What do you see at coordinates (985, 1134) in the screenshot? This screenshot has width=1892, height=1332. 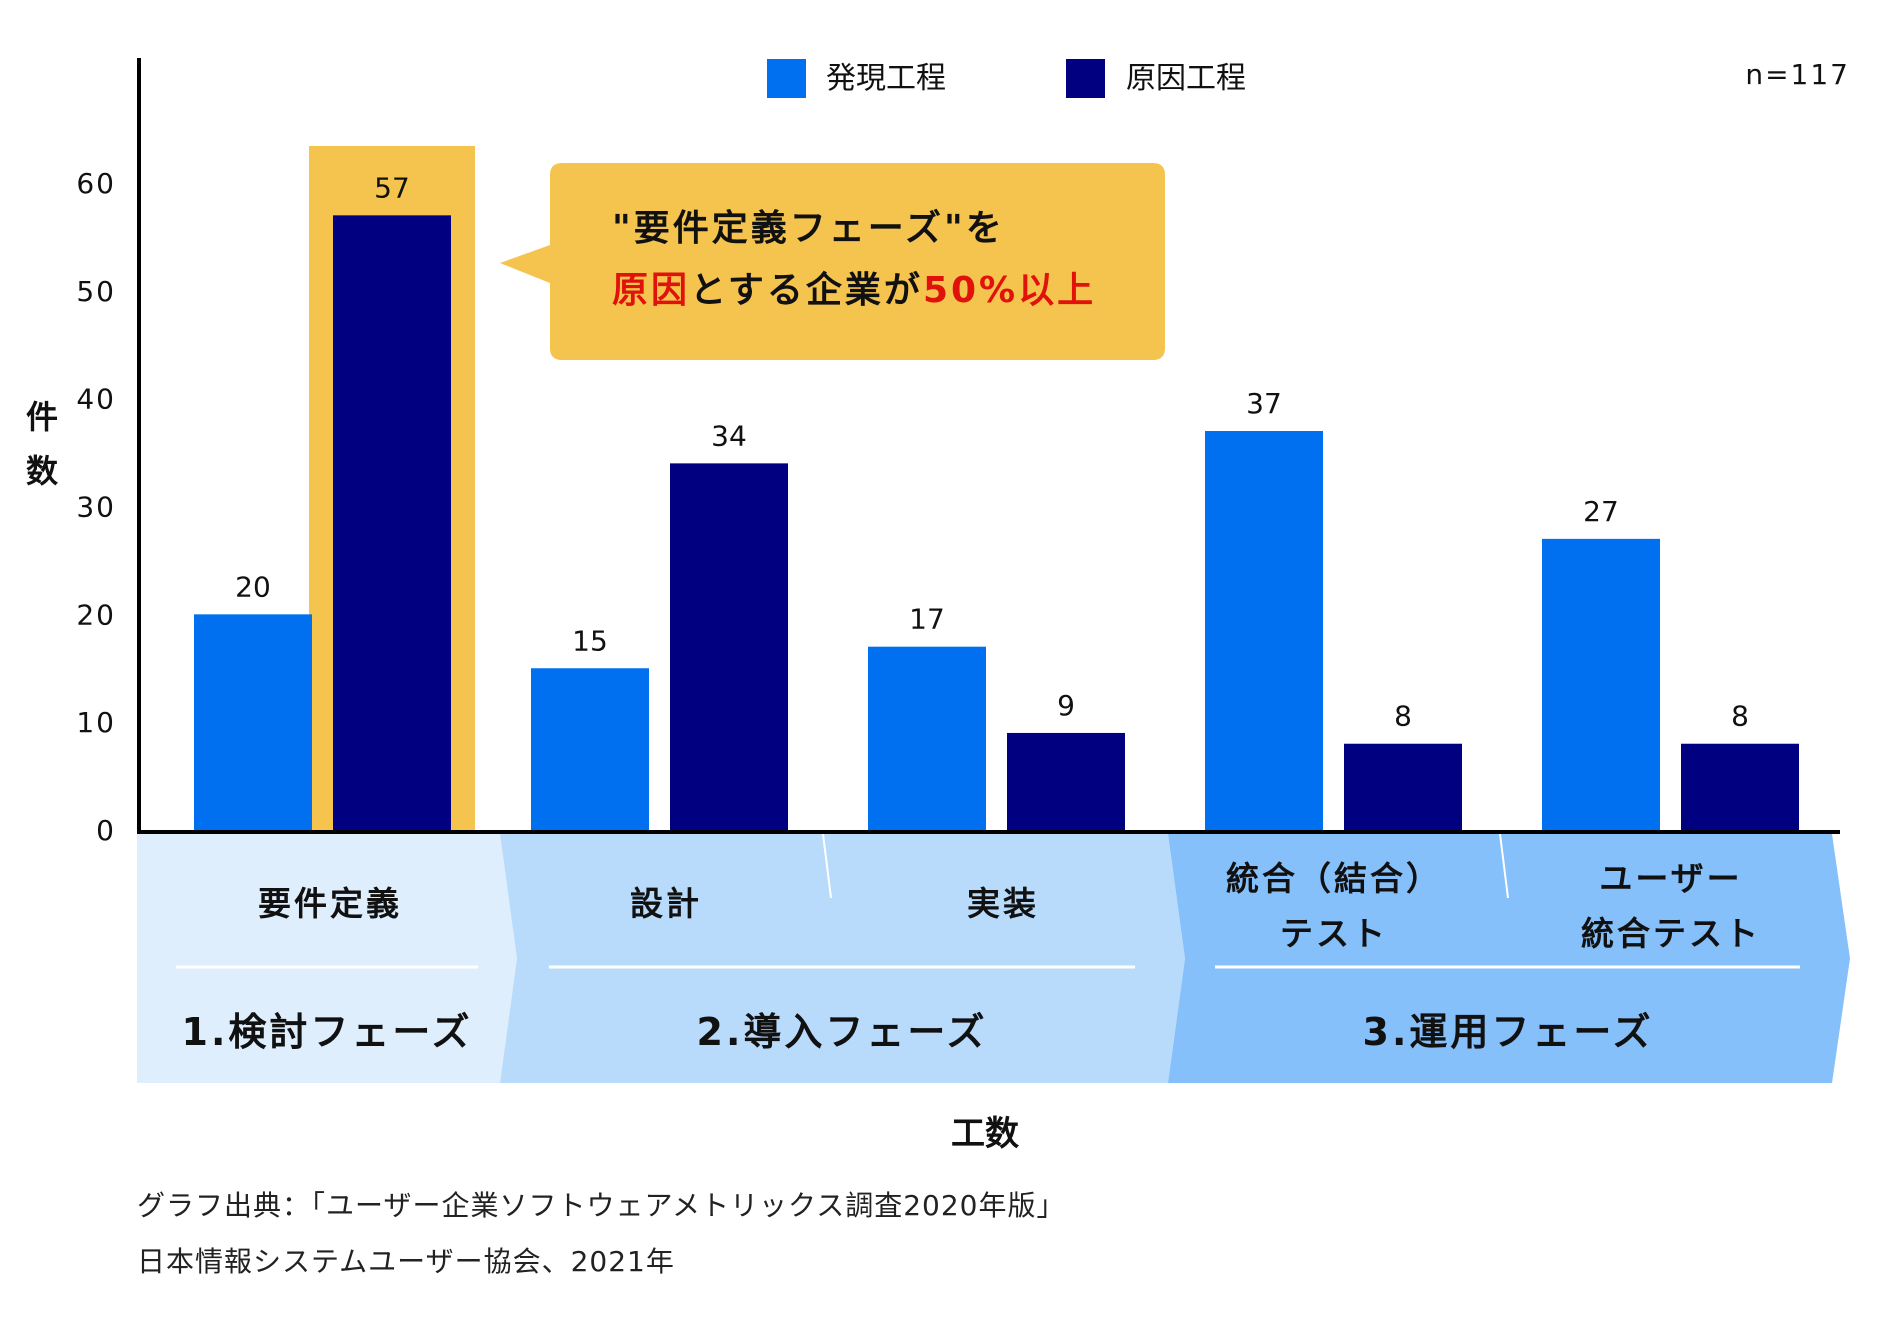 I see `x-axis-label: 工数` at bounding box center [985, 1134].